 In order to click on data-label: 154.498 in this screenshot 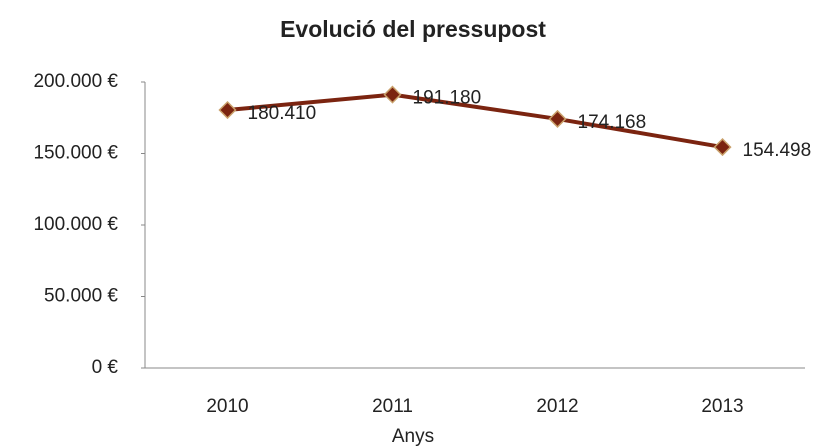, I will do `click(777, 150)`.